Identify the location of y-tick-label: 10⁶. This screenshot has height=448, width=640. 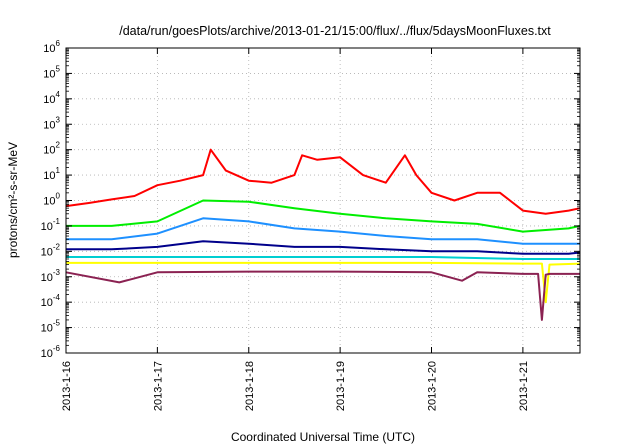
(51, 47).